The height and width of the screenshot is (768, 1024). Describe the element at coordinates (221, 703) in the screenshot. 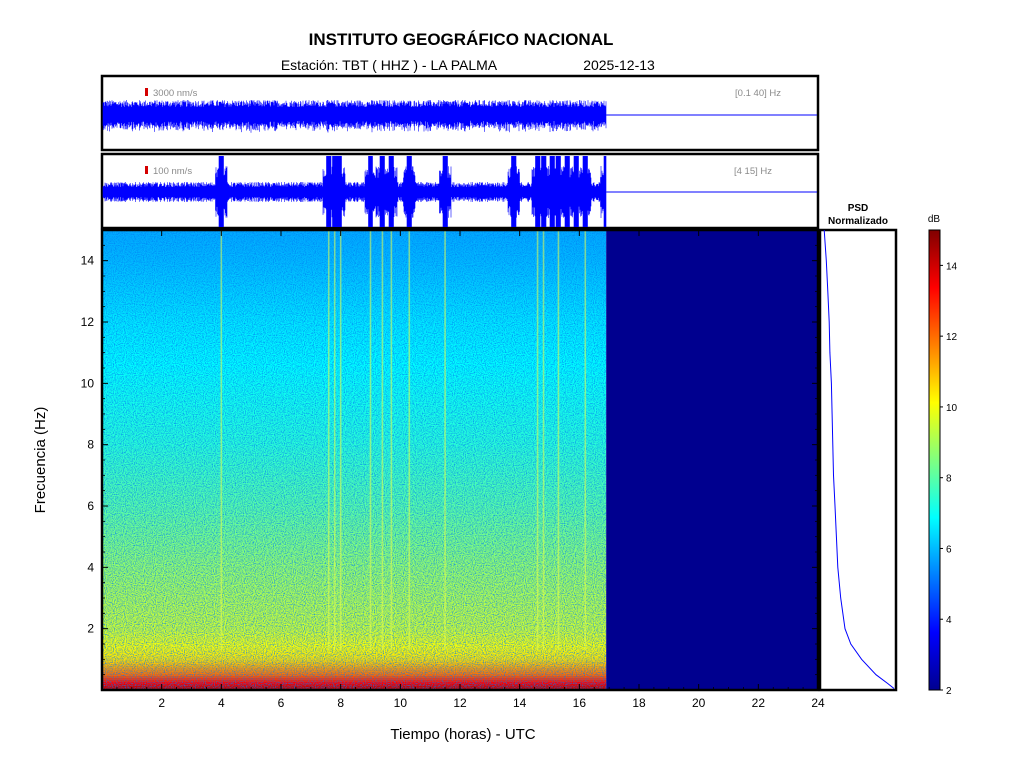

I see `x-tick-label: 4` at that location.